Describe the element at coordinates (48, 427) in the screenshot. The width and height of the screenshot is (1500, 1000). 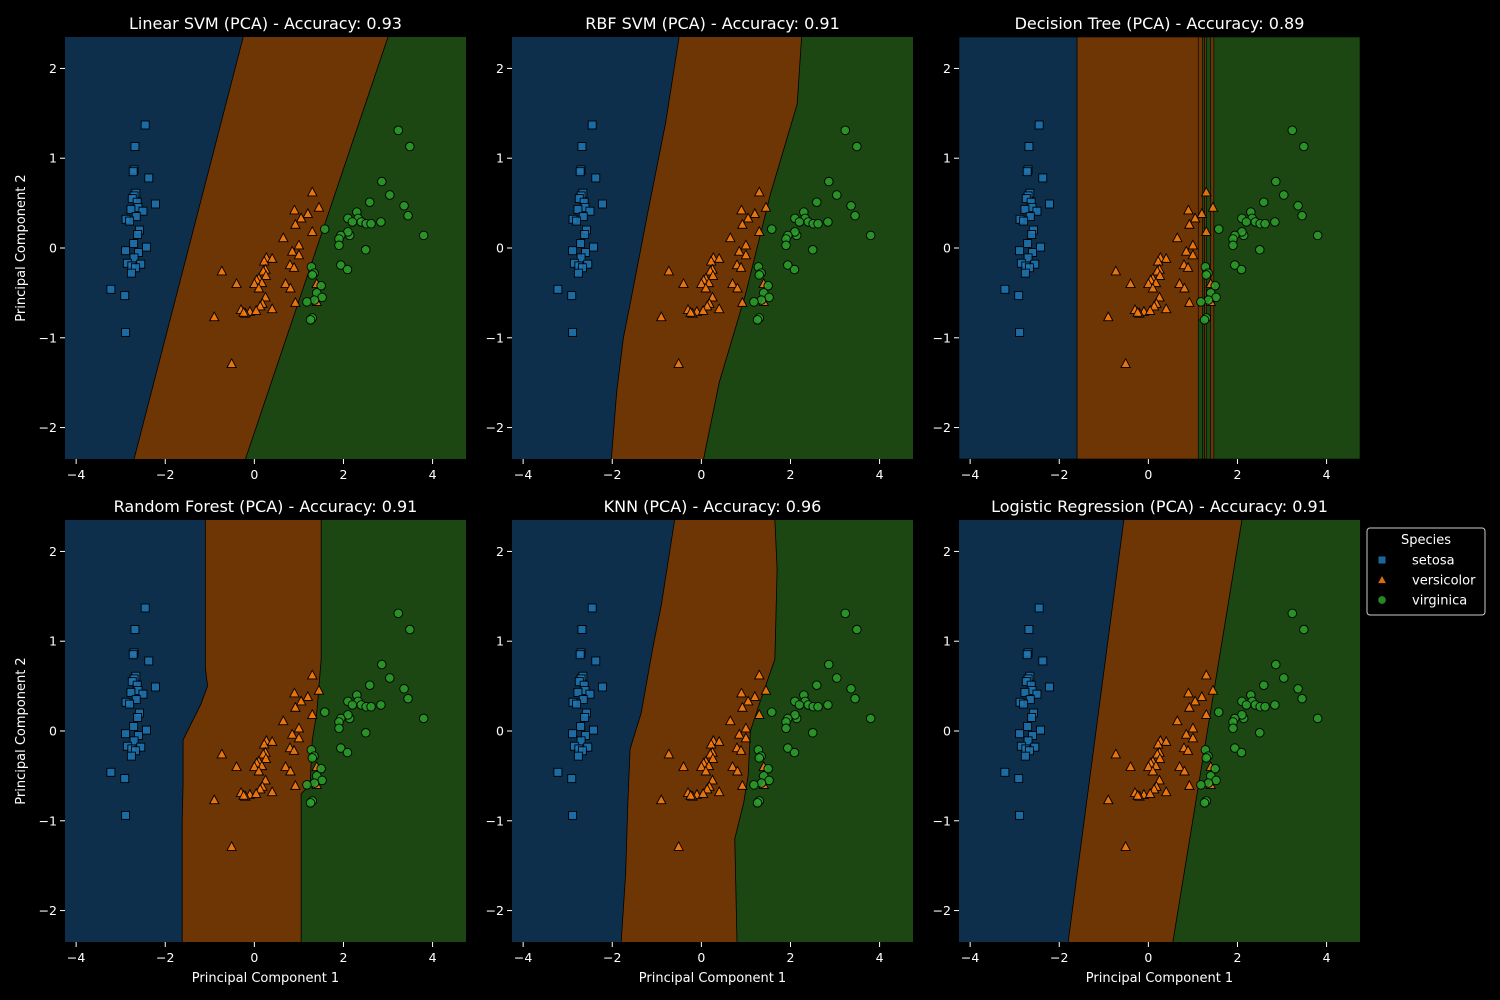
I see `y-tick-label: −2` at that location.